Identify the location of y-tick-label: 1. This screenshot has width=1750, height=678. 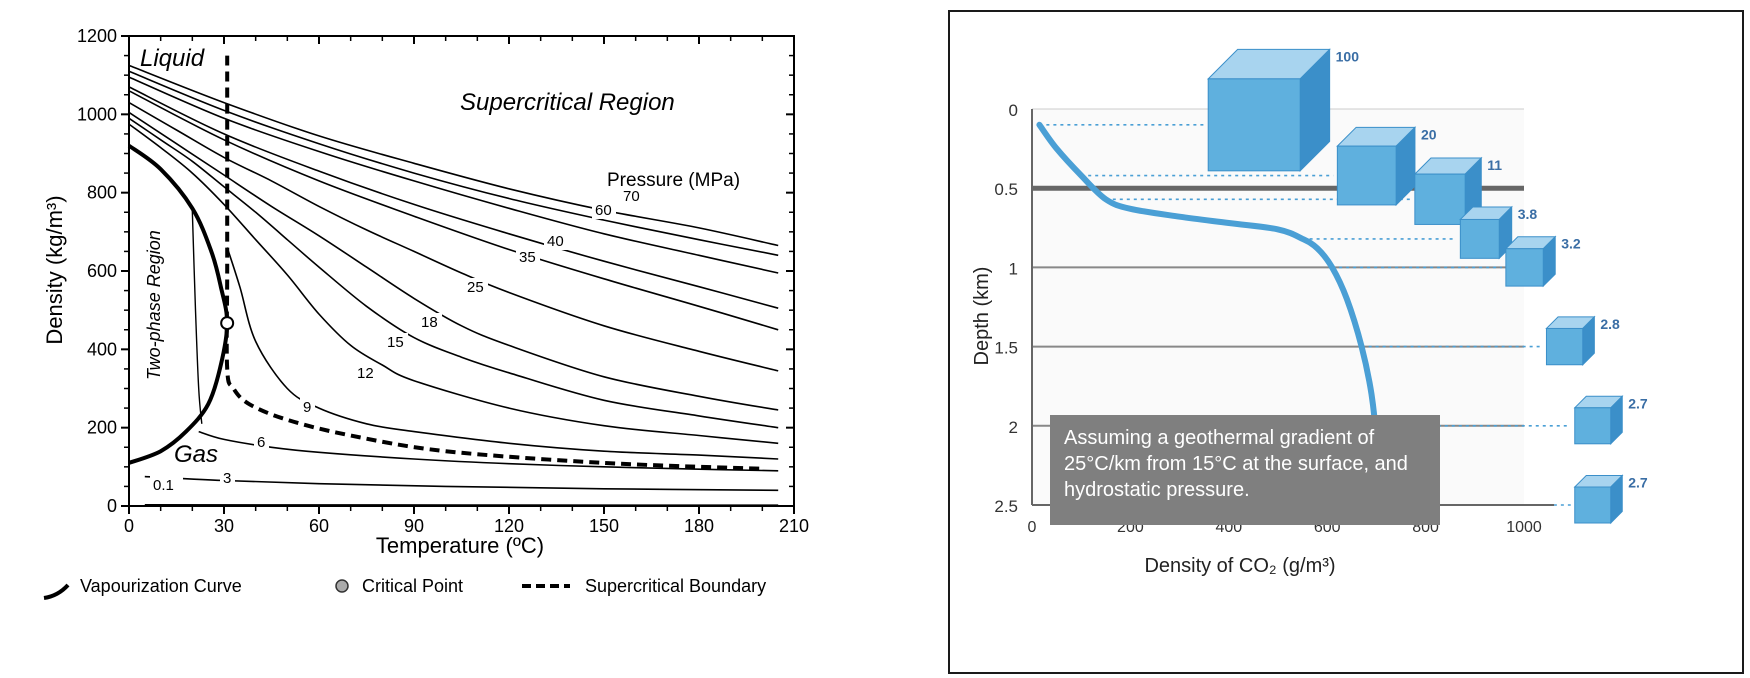
(1013, 268).